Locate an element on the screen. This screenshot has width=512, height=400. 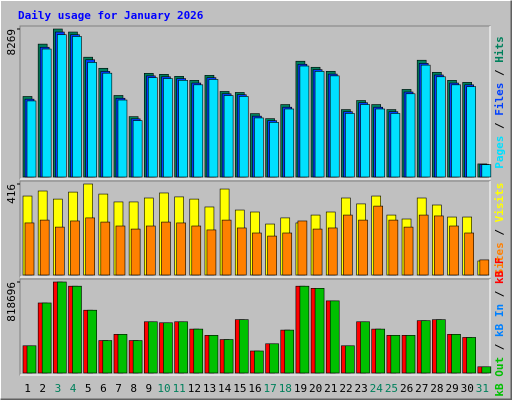
legend-entry: Pages is located at coordinates (499, 152).